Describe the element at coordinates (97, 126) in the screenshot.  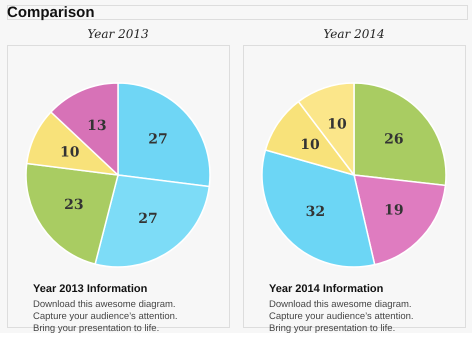
I see `data-label: 13` at that location.